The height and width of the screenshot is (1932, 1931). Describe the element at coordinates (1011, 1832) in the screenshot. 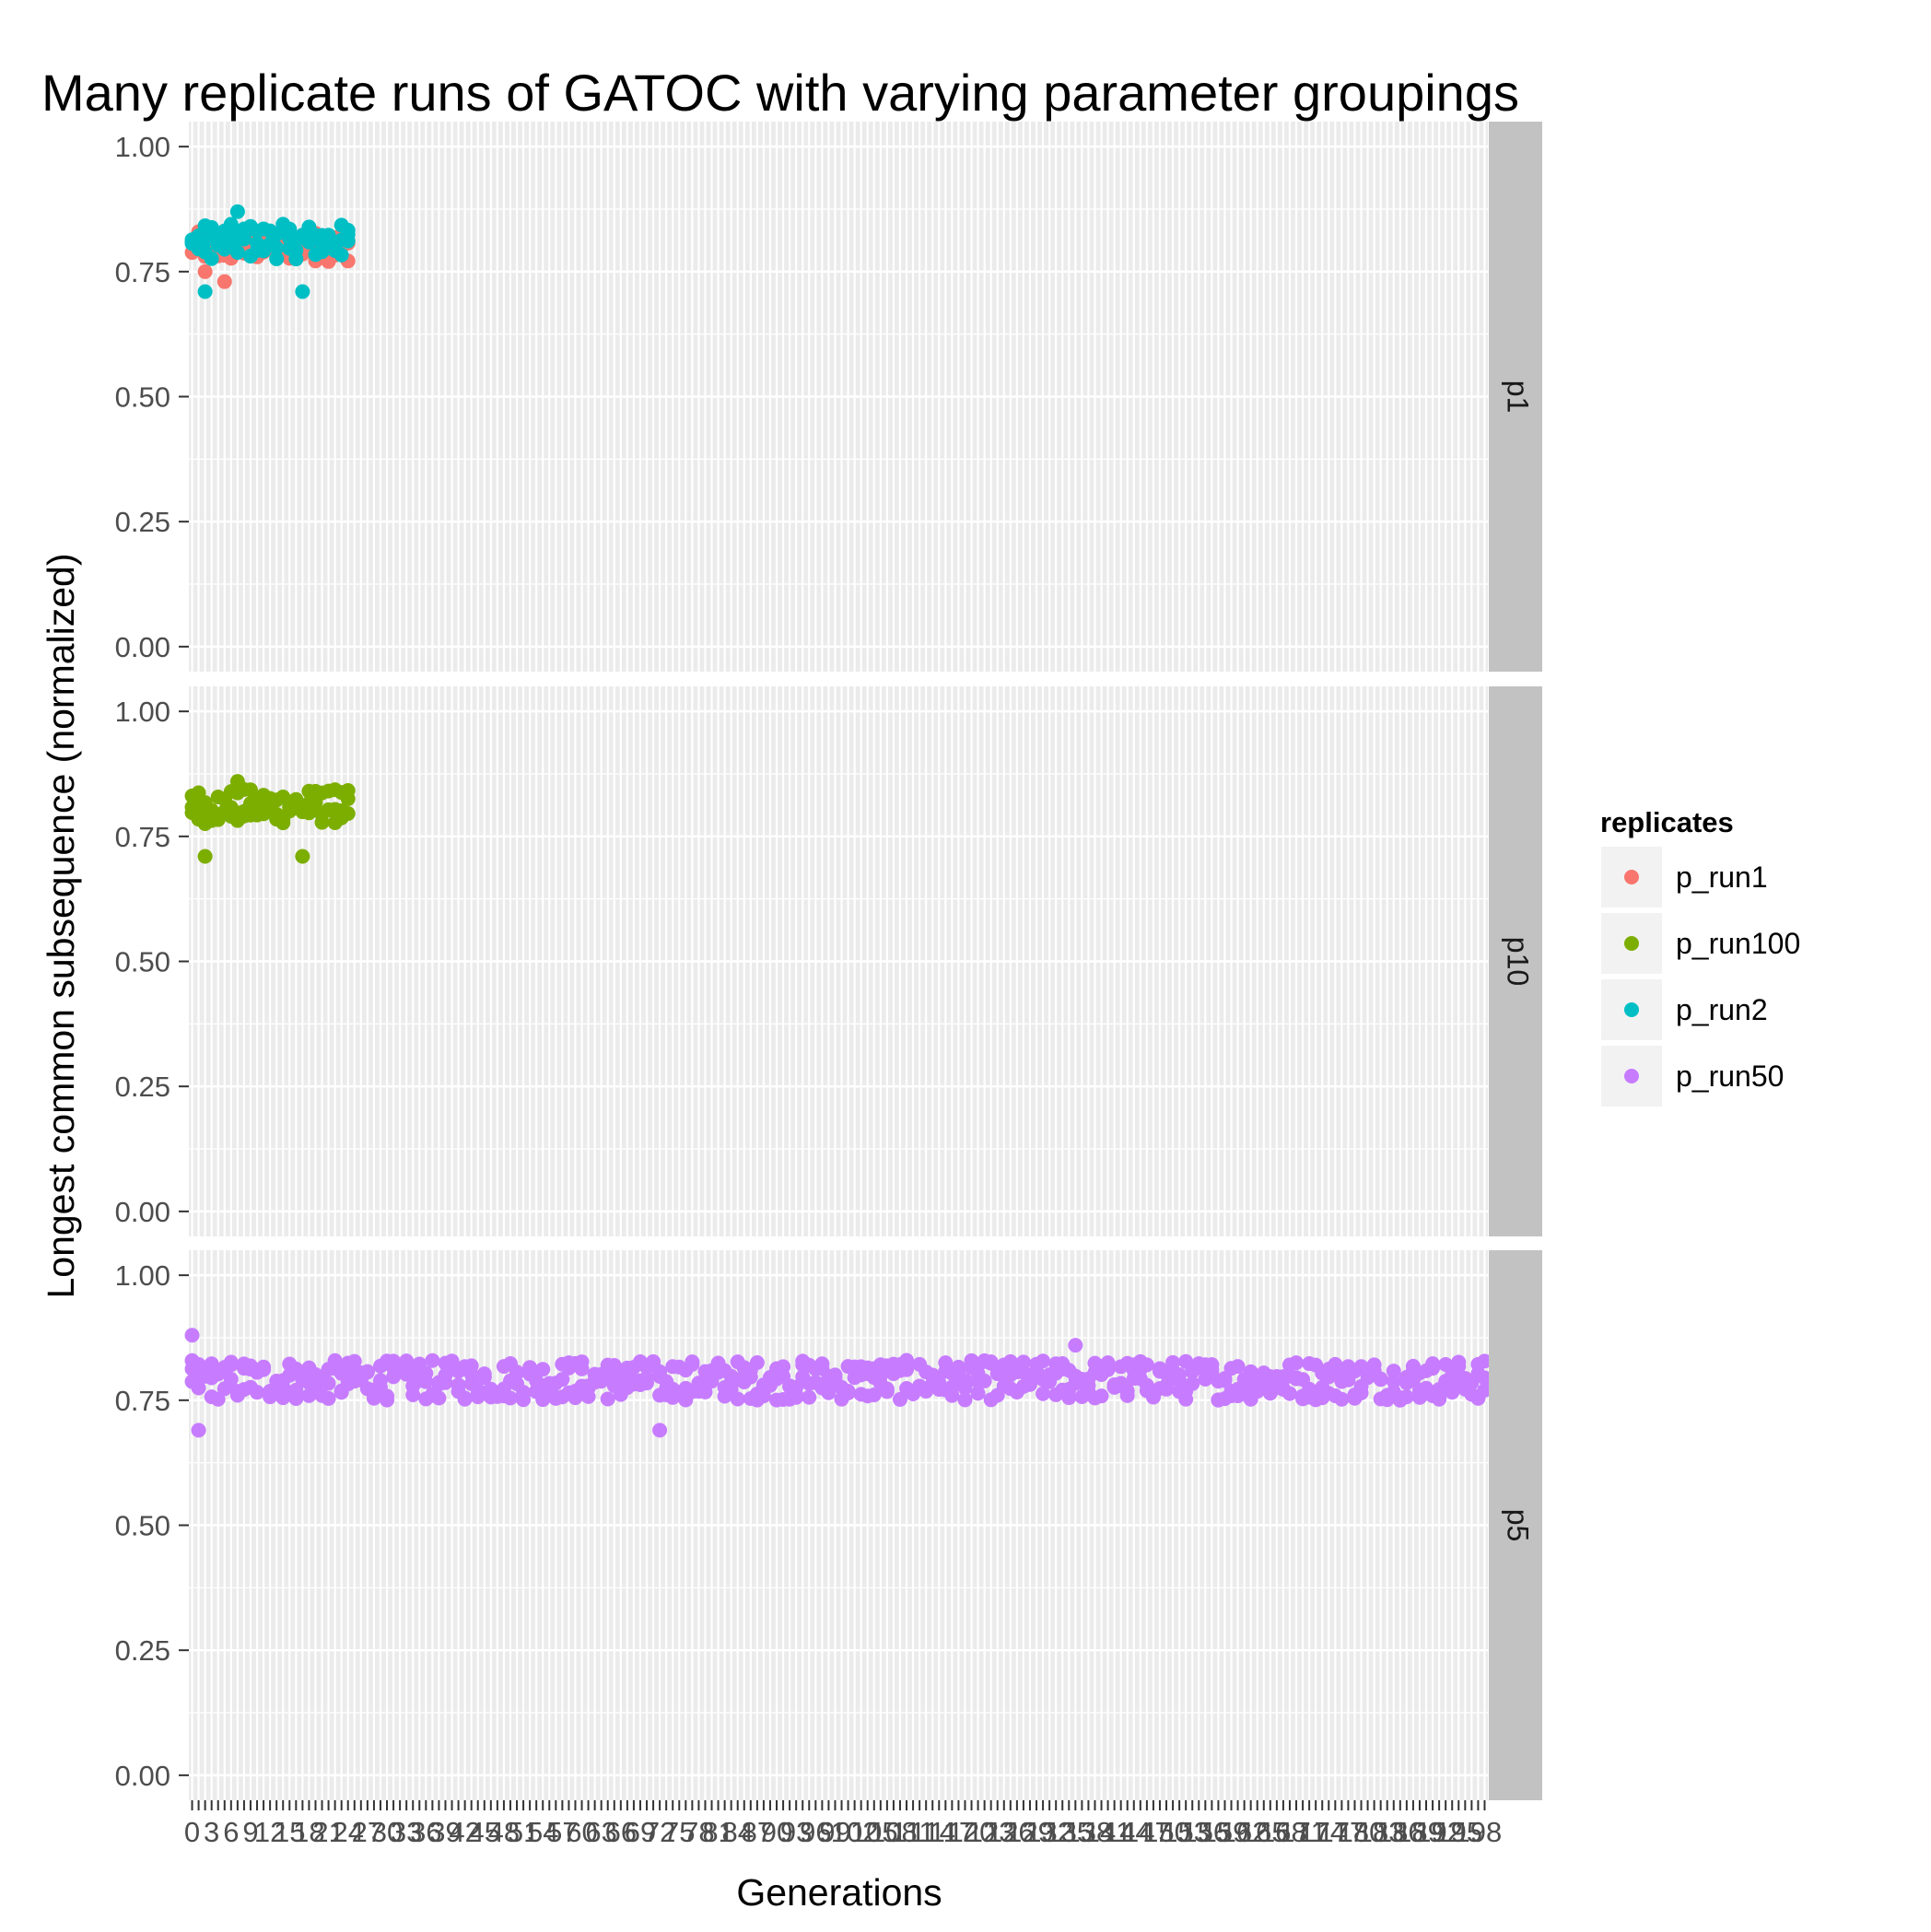

I see `x-tick-label: 126` at that location.